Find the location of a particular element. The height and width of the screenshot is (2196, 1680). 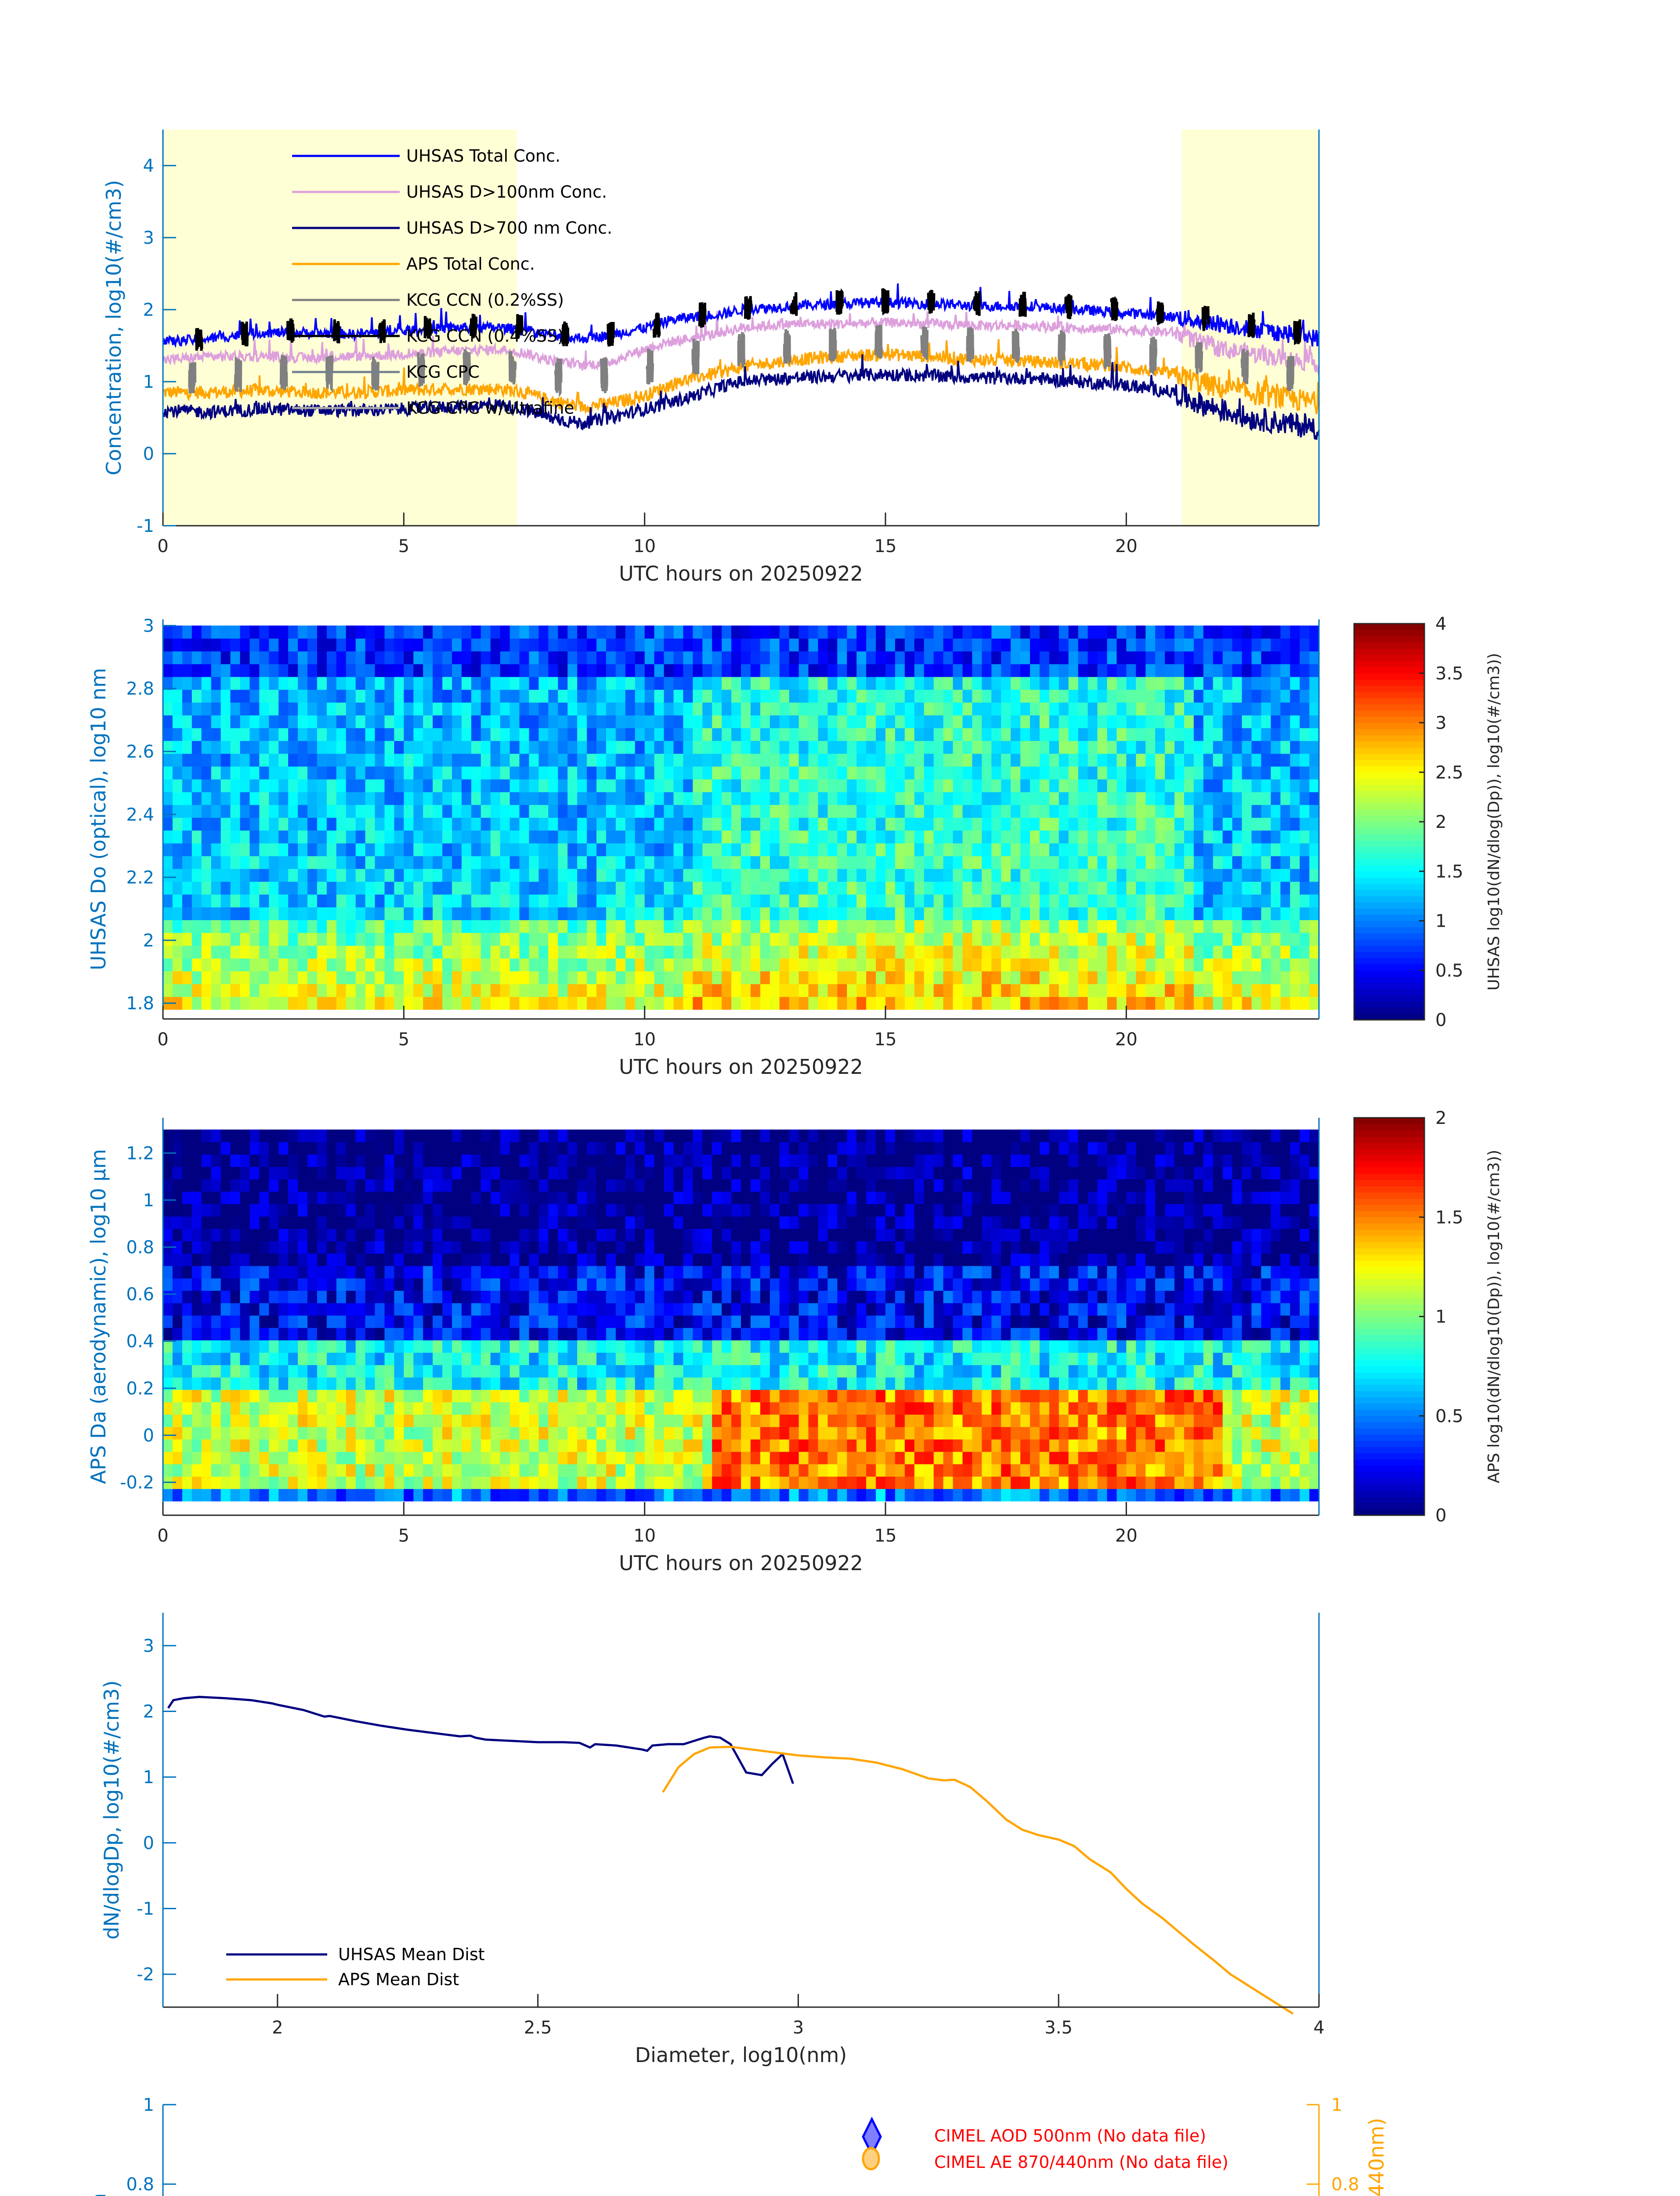

x-tick-label: 20 is located at coordinates (1126, 1039).